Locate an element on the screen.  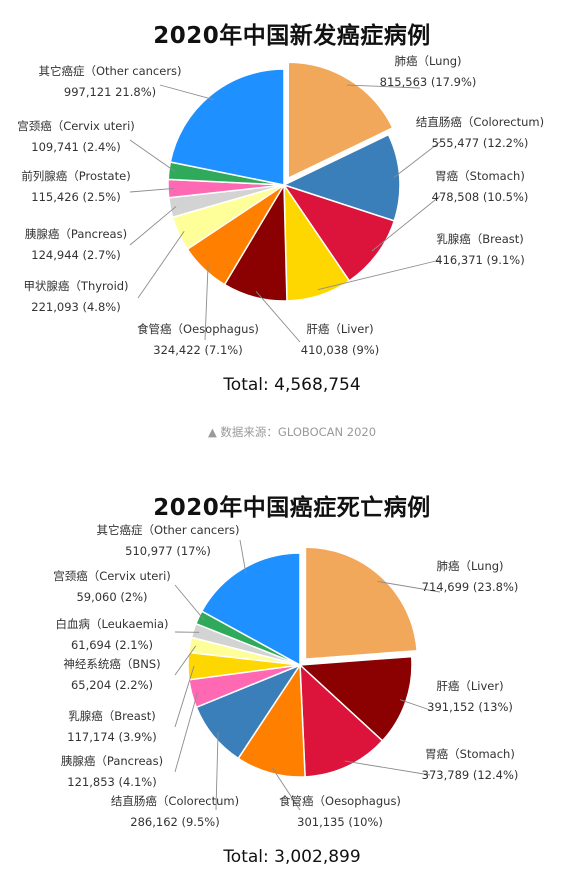
slice-label: 甲状腺癌（Thyroid) is located at coordinates (75, 286).